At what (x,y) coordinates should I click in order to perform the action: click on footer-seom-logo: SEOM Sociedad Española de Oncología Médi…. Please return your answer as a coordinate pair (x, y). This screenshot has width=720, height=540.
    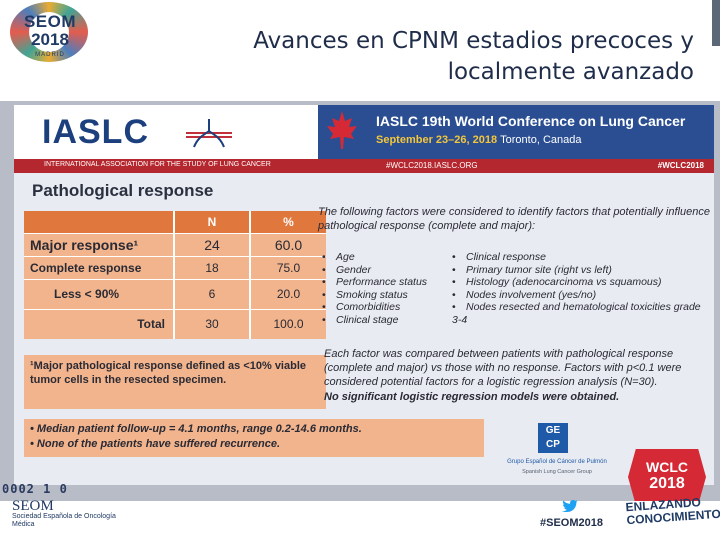
    Looking at the image, I should click on (67, 514).